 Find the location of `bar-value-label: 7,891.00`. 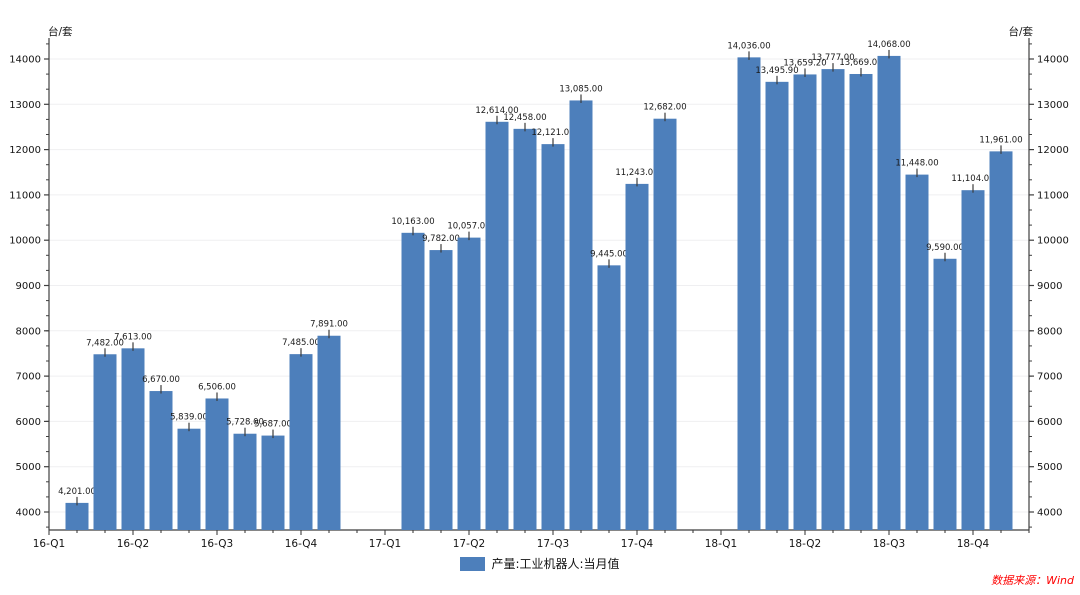

bar-value-label: 7,891.00 is located at coordinates (329, 325).